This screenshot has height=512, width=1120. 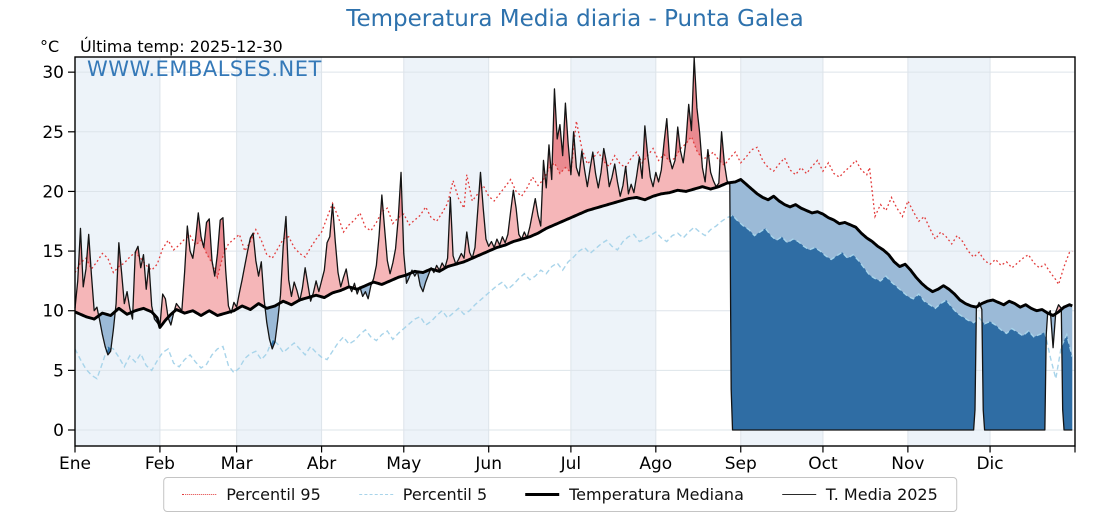 What do you see at coordinates (907, 464) in the screenshot?
I see `x-tick-label: Nov` at bounding box center [907, 464].